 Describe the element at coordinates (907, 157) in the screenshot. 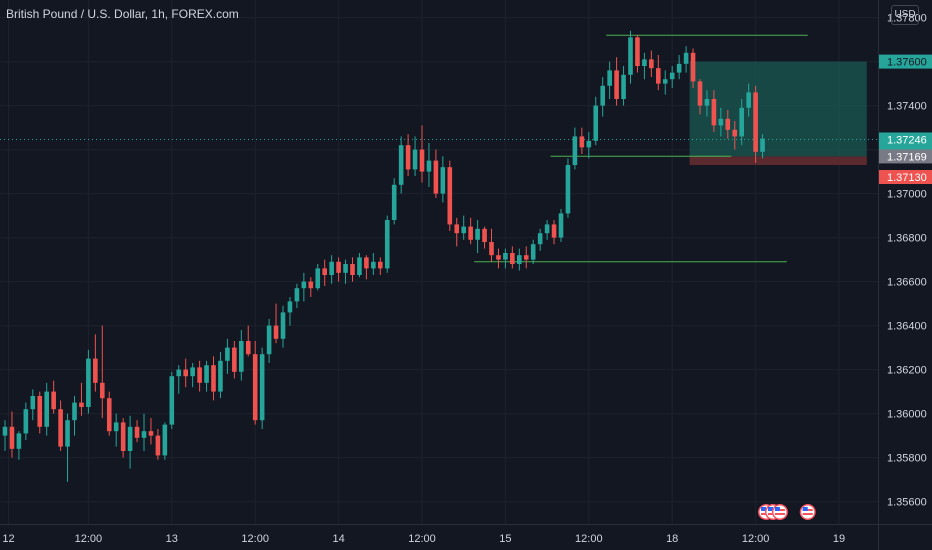

I see `entry-price-label: 1.37169` at that location.